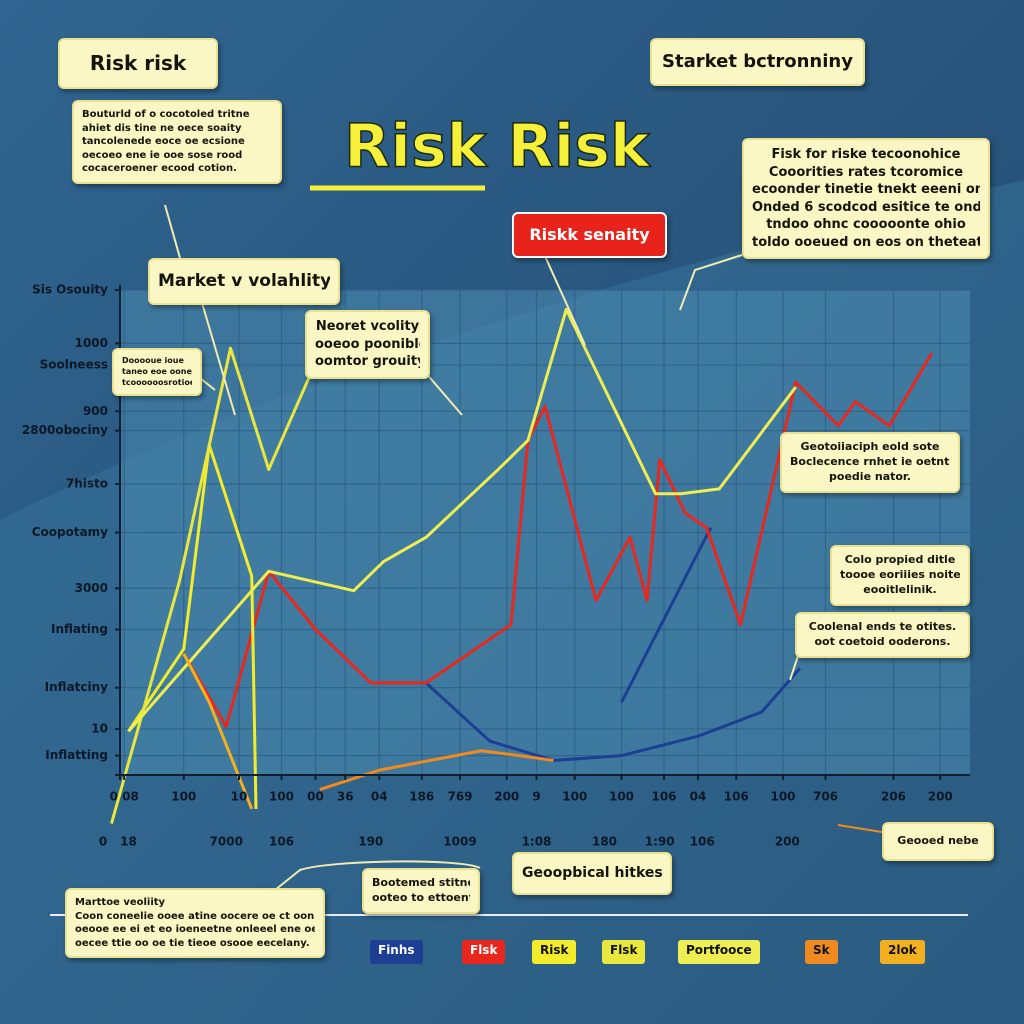 This screenshot has width=1024, height=1024. I want to click on x-tick-label: 186, so click(421, 797).